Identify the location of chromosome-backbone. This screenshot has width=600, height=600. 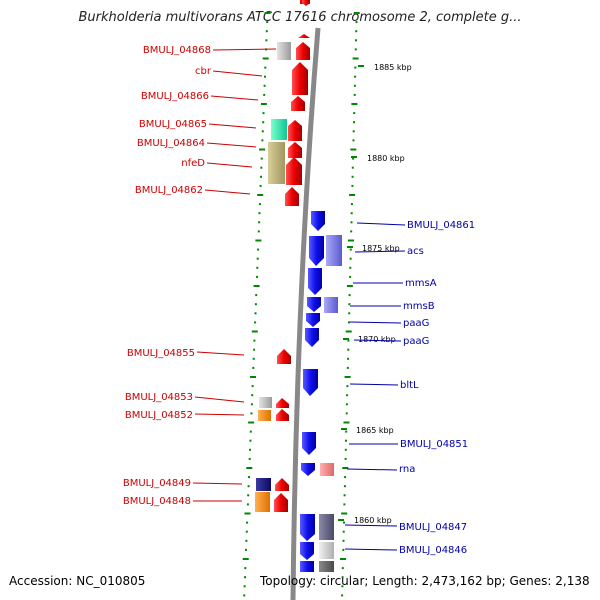
(305, 313).